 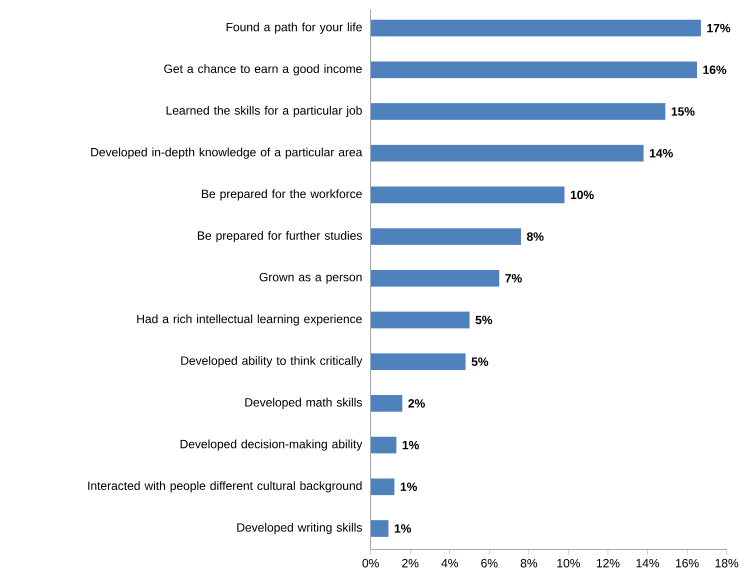 What do you see at coordinates (529, 563) in the screenshot?
I see `x-tick-label: 8%` at bounding box center [529, 563].